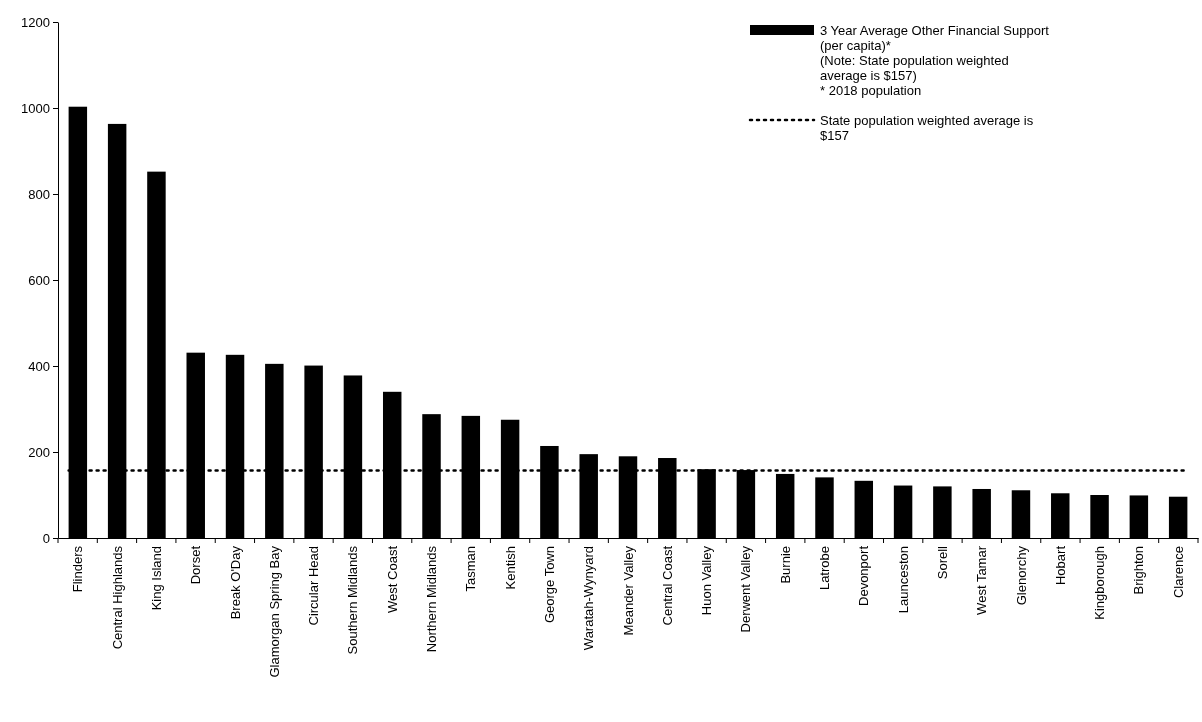 The width and height of the screenshot is (1202, 722). What do you see at coordinates (117, 597) in the screenshot?
I see `x-tick-label: Central Highlands` at bounding box center [117, 597].